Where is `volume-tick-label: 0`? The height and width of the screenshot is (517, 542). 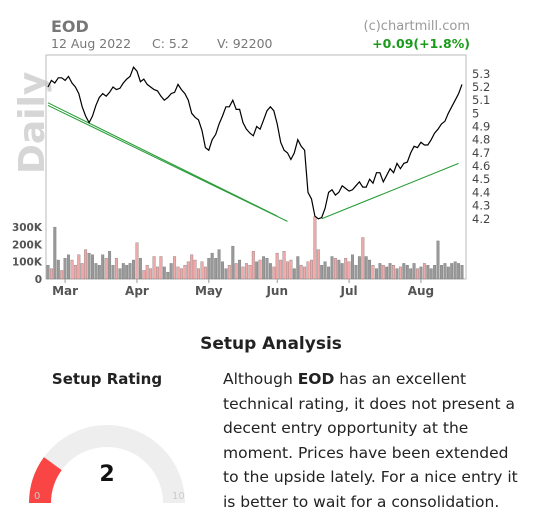
volume-tick-label: 0 is located at coordinates (38, 280).